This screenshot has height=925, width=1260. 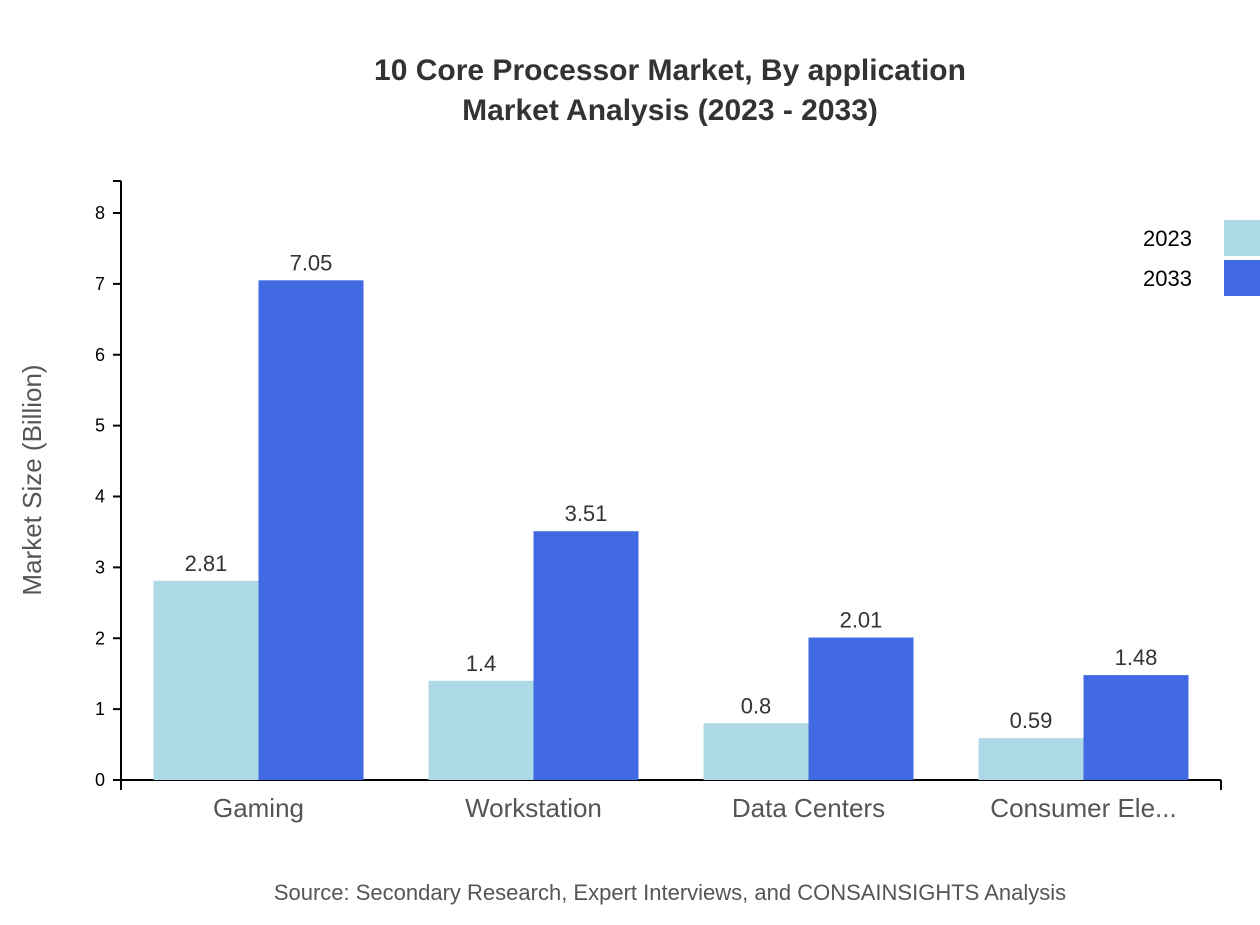 What do you see at coordinates (1242, 238) in the screenshot?
I see `legend-swatch-2023` at bounding box center [1242, 238].